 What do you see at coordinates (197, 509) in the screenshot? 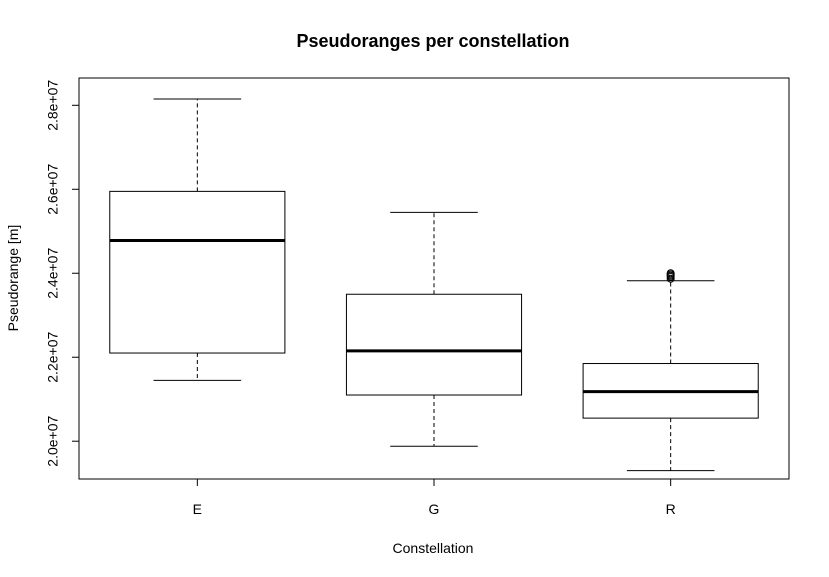
I see `x-tick-label: E` at bounding box center [197, 509].